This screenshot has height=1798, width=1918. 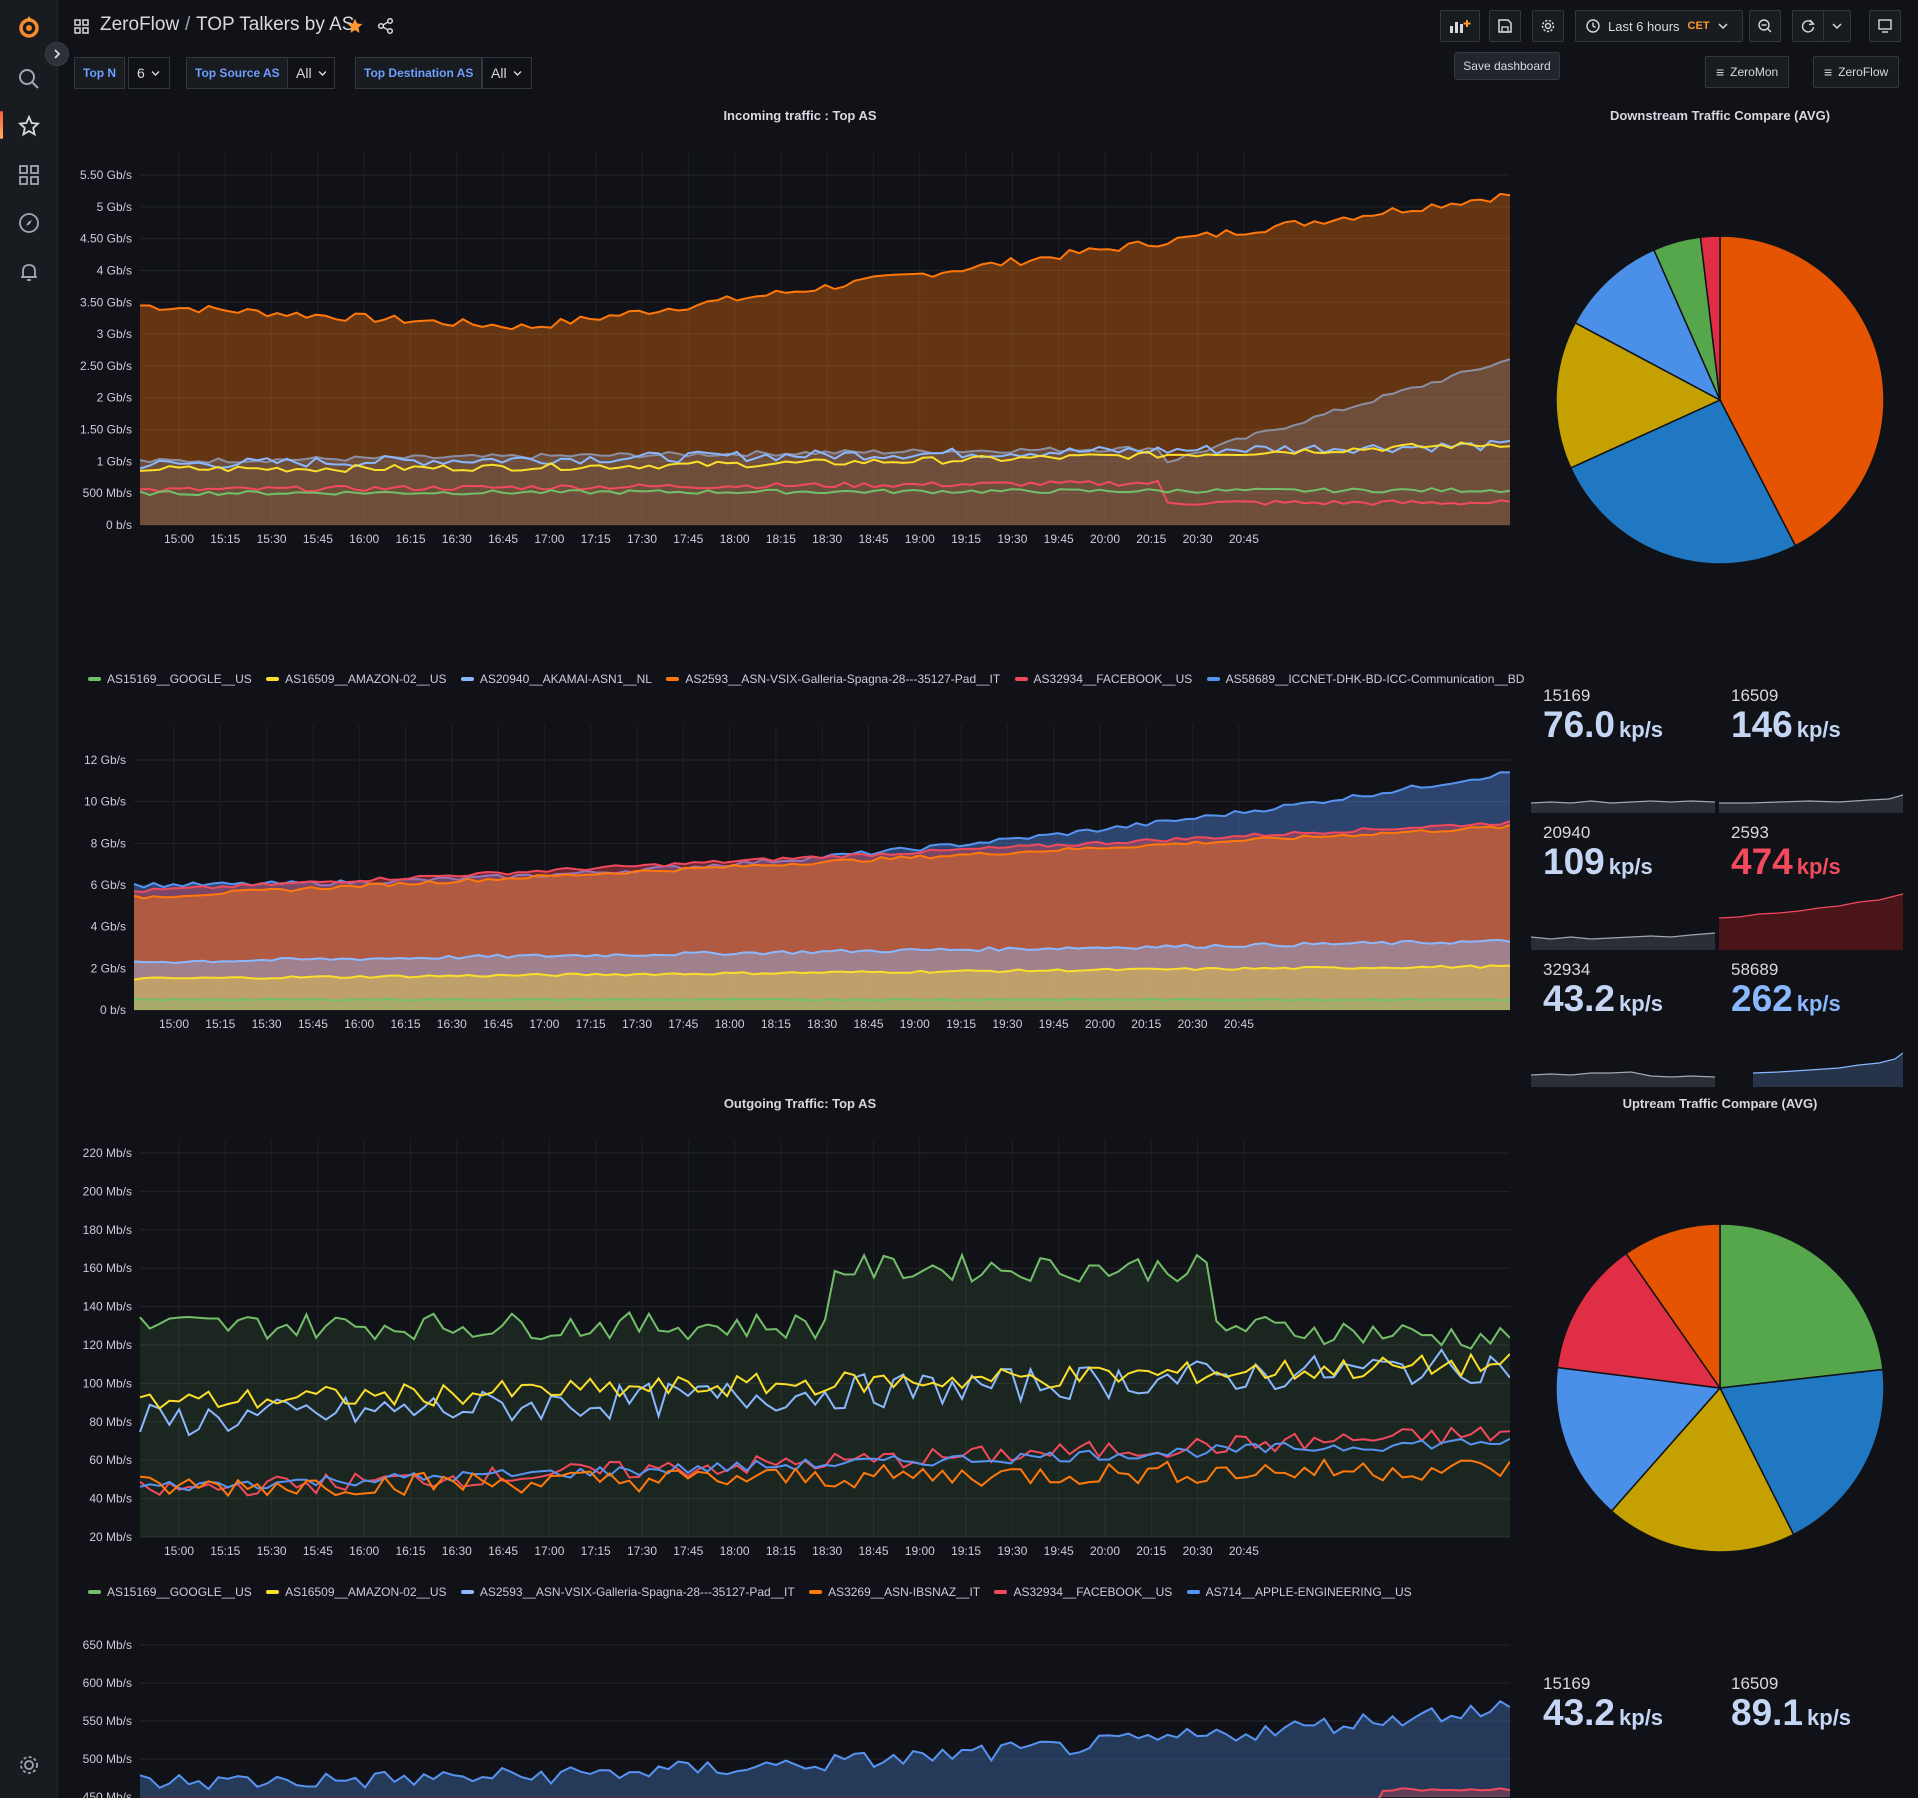 What do you see at coordinates (1786, 724) in the screenshot?
I see `stat-value: 146 kp/s` at bounding box center [1786, 724].